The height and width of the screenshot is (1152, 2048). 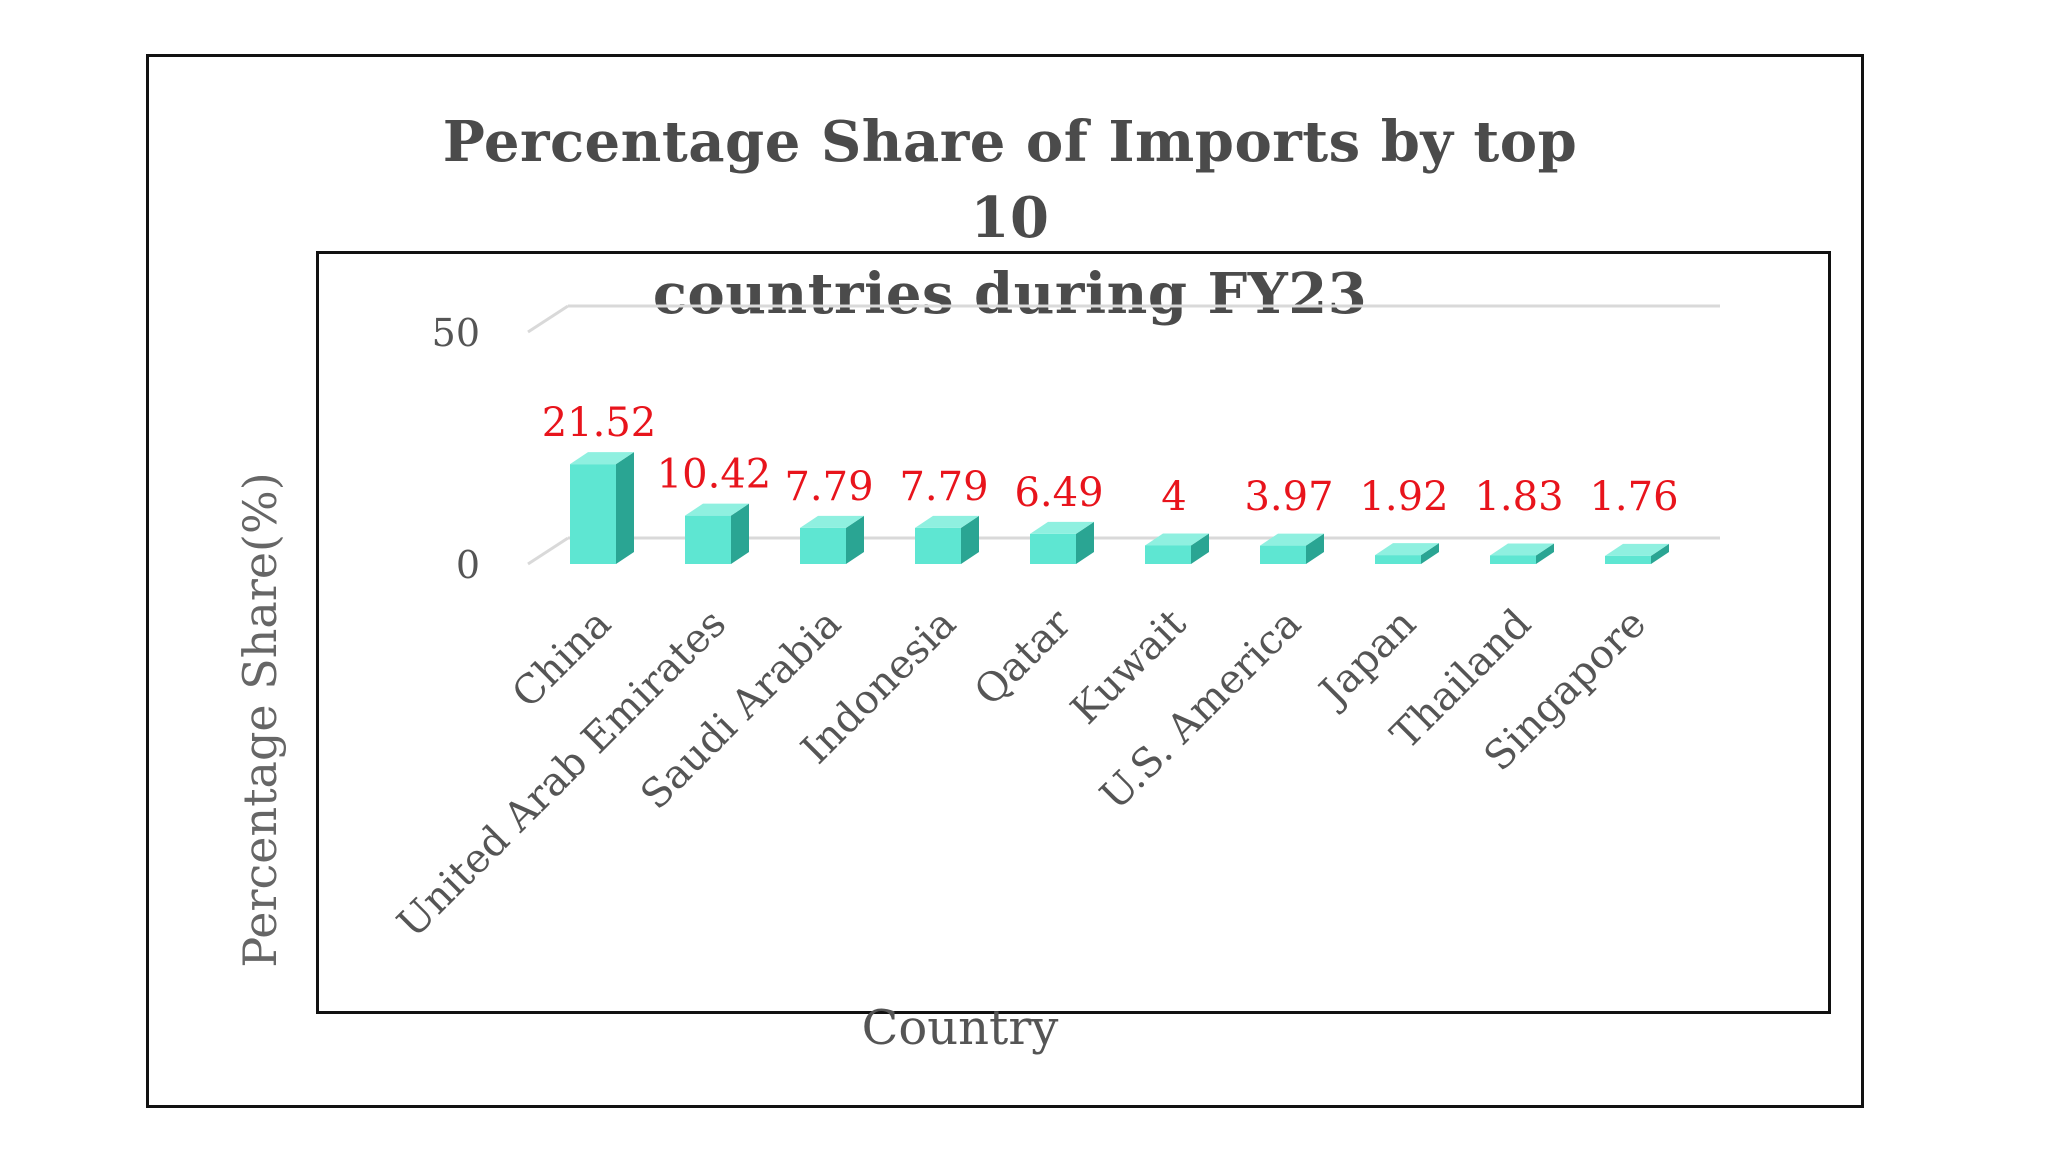 What do you see at coordinates (1288, 497) in the screenshot?
I see `data-label: 3.97` at bounding box center [1288, 497].